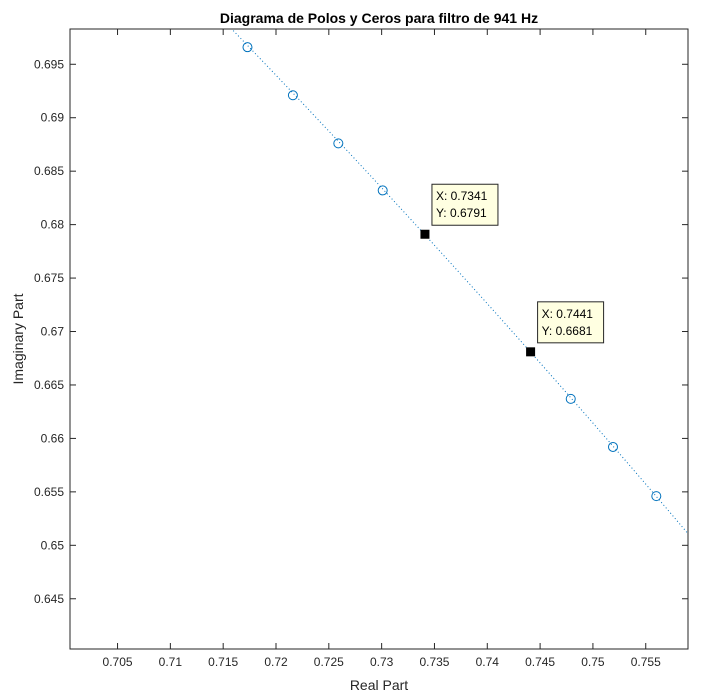 The image size is (708, 698). Describe the element at coordinates (53, 545) in the screenshot. I see `y-tick-label: 0.65` at that location.